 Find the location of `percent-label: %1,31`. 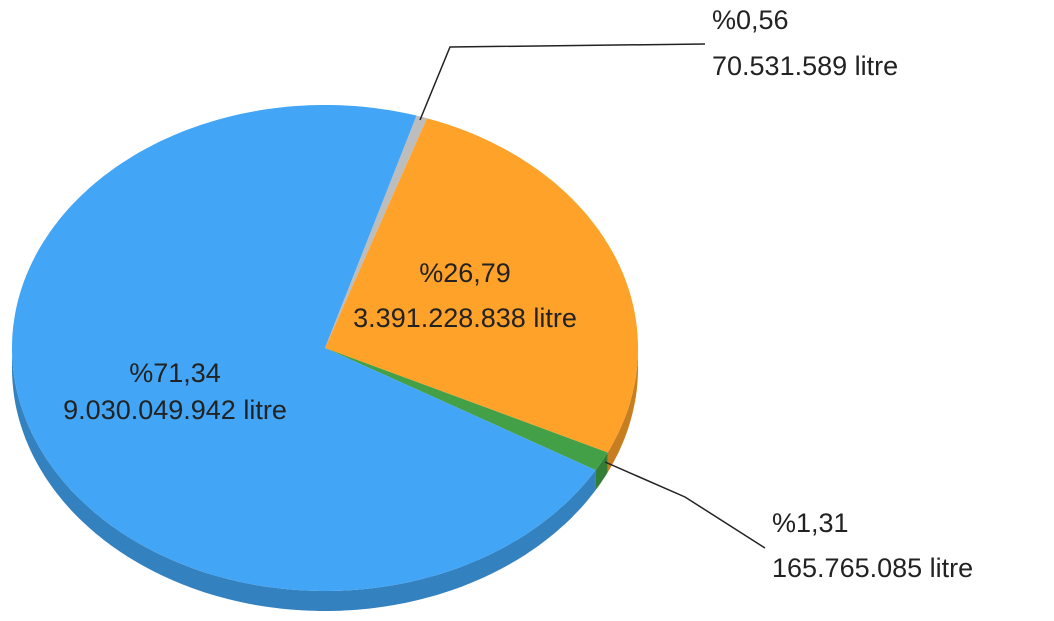

percent-label: %1,31 is located at coordinates (810, 523).